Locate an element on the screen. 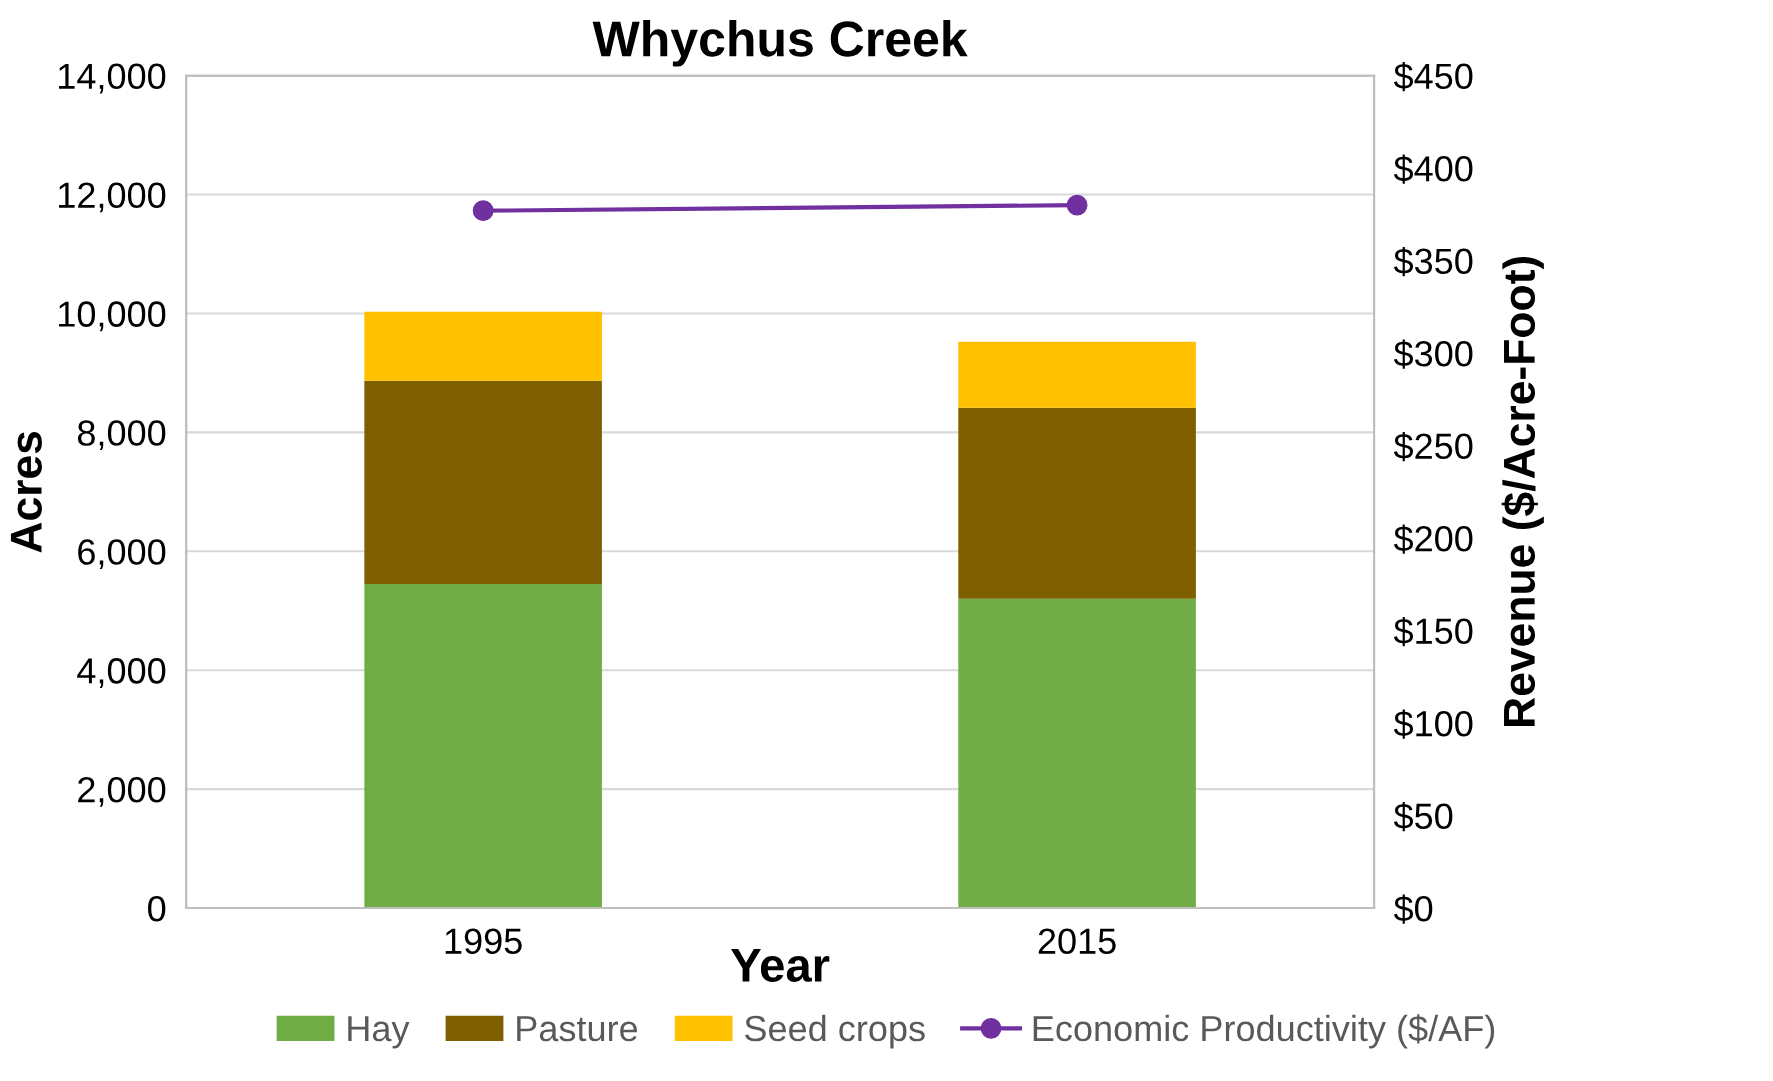 Image resolution: width=1773 pixels, height=1081 pixels. chart-title: Whychus Creek is located at coordinates (780, 43).